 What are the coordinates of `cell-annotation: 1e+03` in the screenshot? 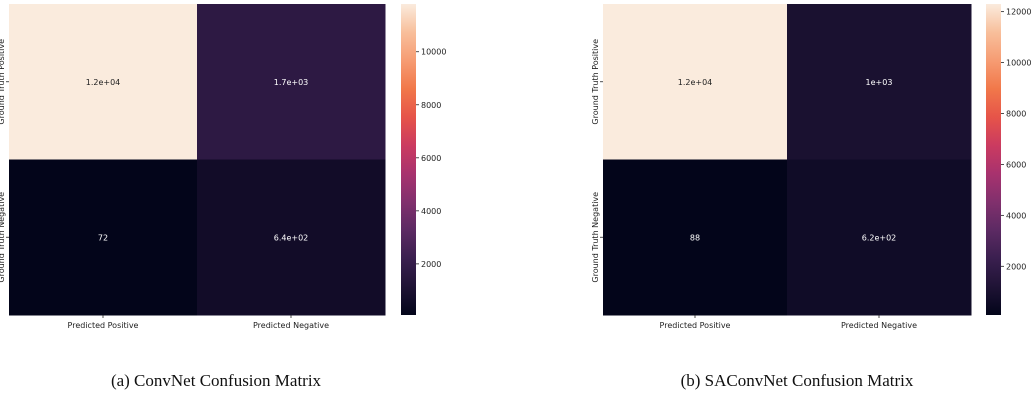 It's located at (879, 82).